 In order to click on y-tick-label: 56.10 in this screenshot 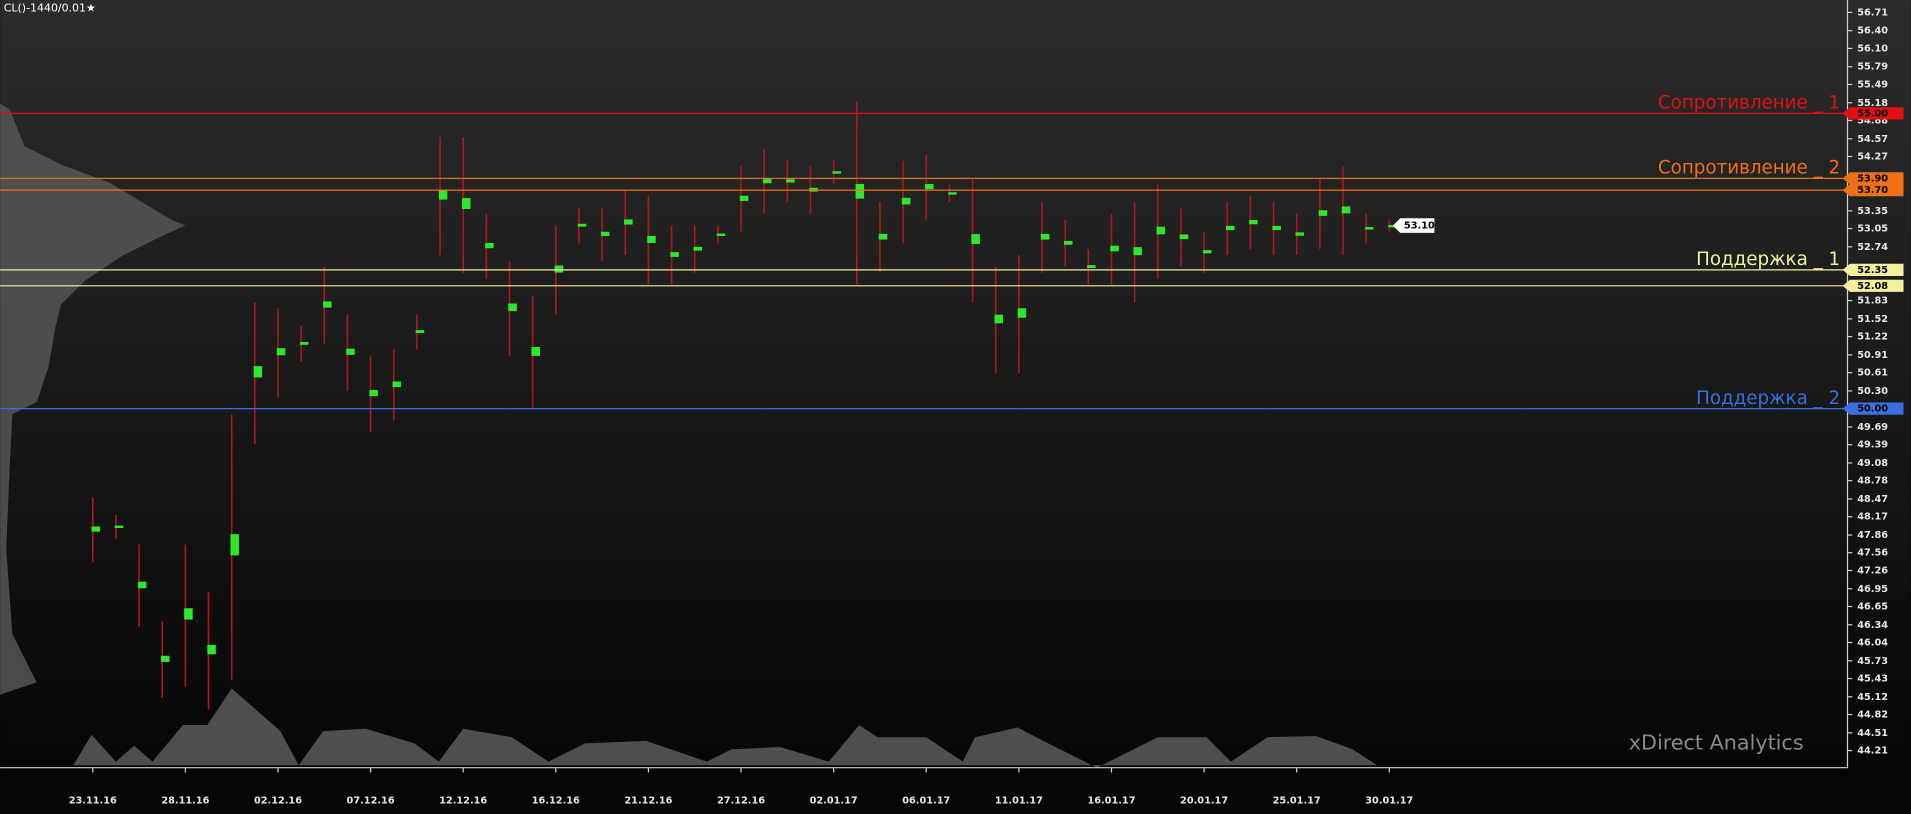, I will do `click(1872, 48)`.